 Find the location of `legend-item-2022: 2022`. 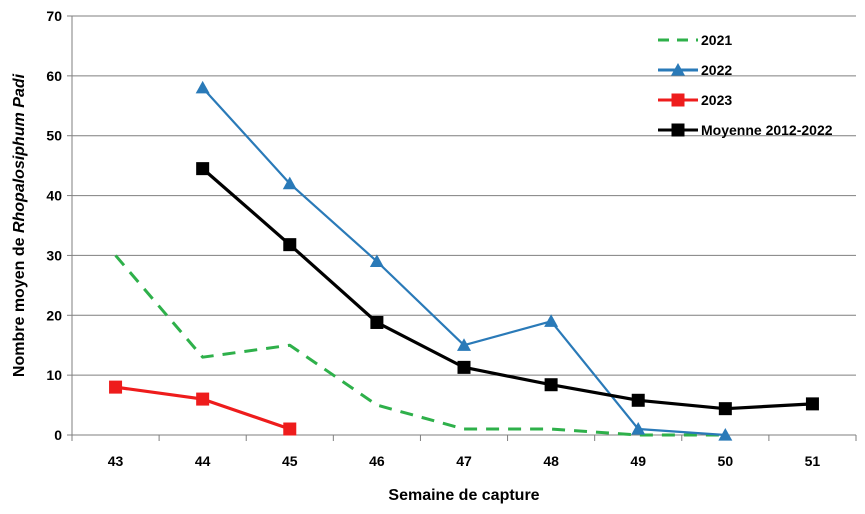

legend-item-2022: 2022 is located at coordinates (695, 70).